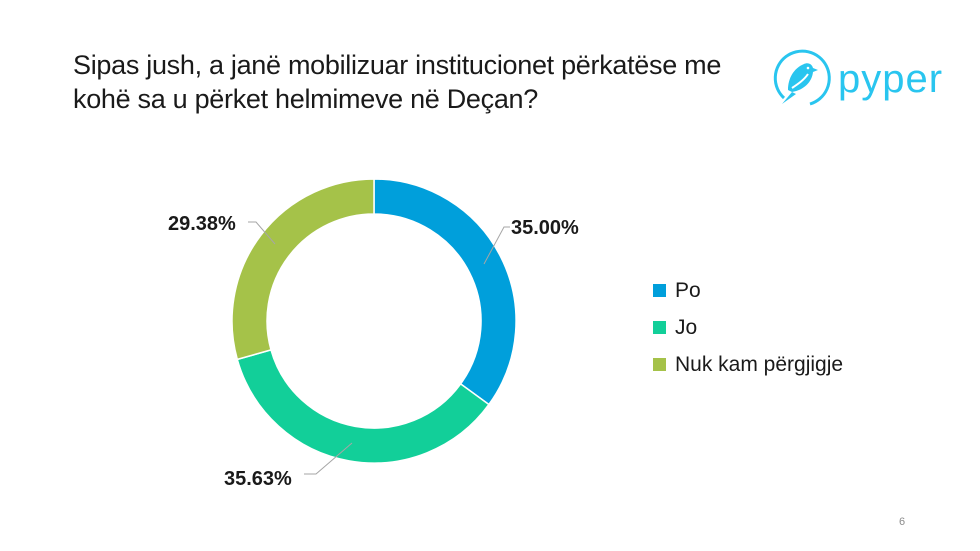 The height and width of the screenshot is (551, 980). What do you see at coordinates (303, 269) in the screenshot?
I see `slice-nuk` at bounding box center [303, 269].